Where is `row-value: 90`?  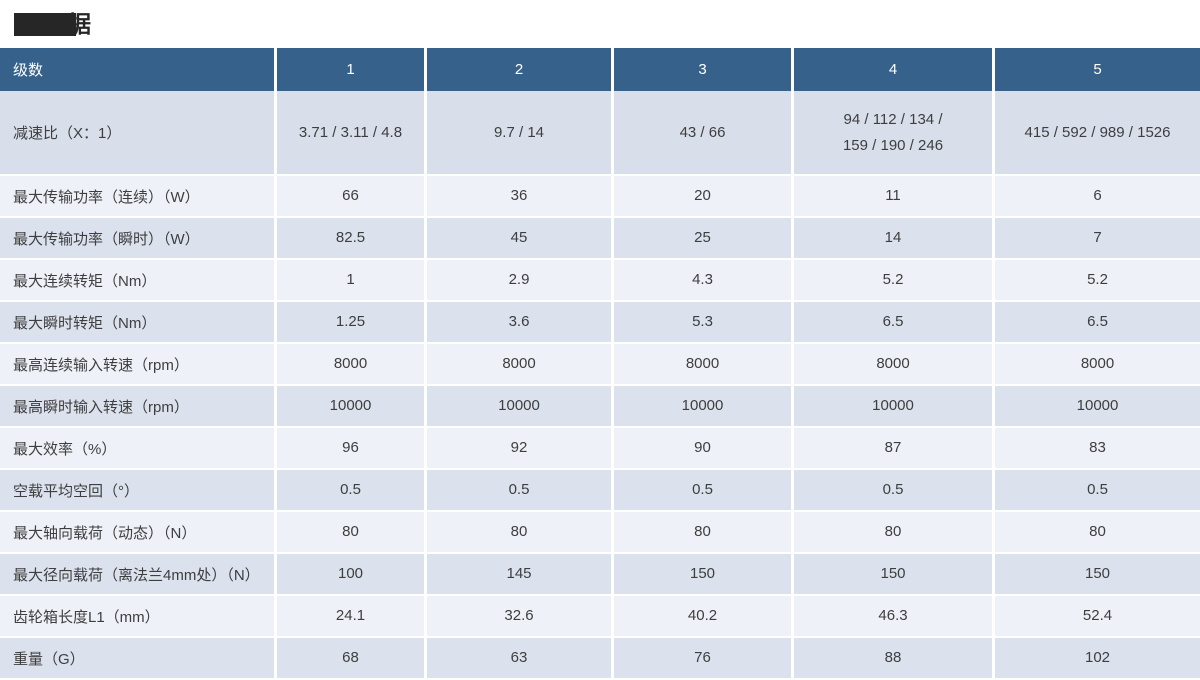 row-value: 90 is located at coordinates (702, 448).